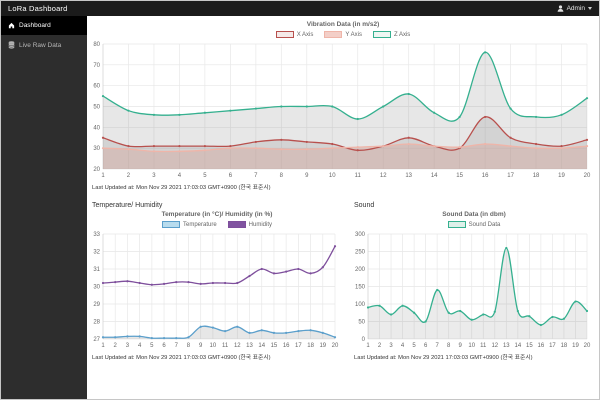 Image resolution: width=600 pixels, height=400 pixels. Describe the element at coordinates (96, 87) in the screenshot. I see `svg-text: 60` at that location.